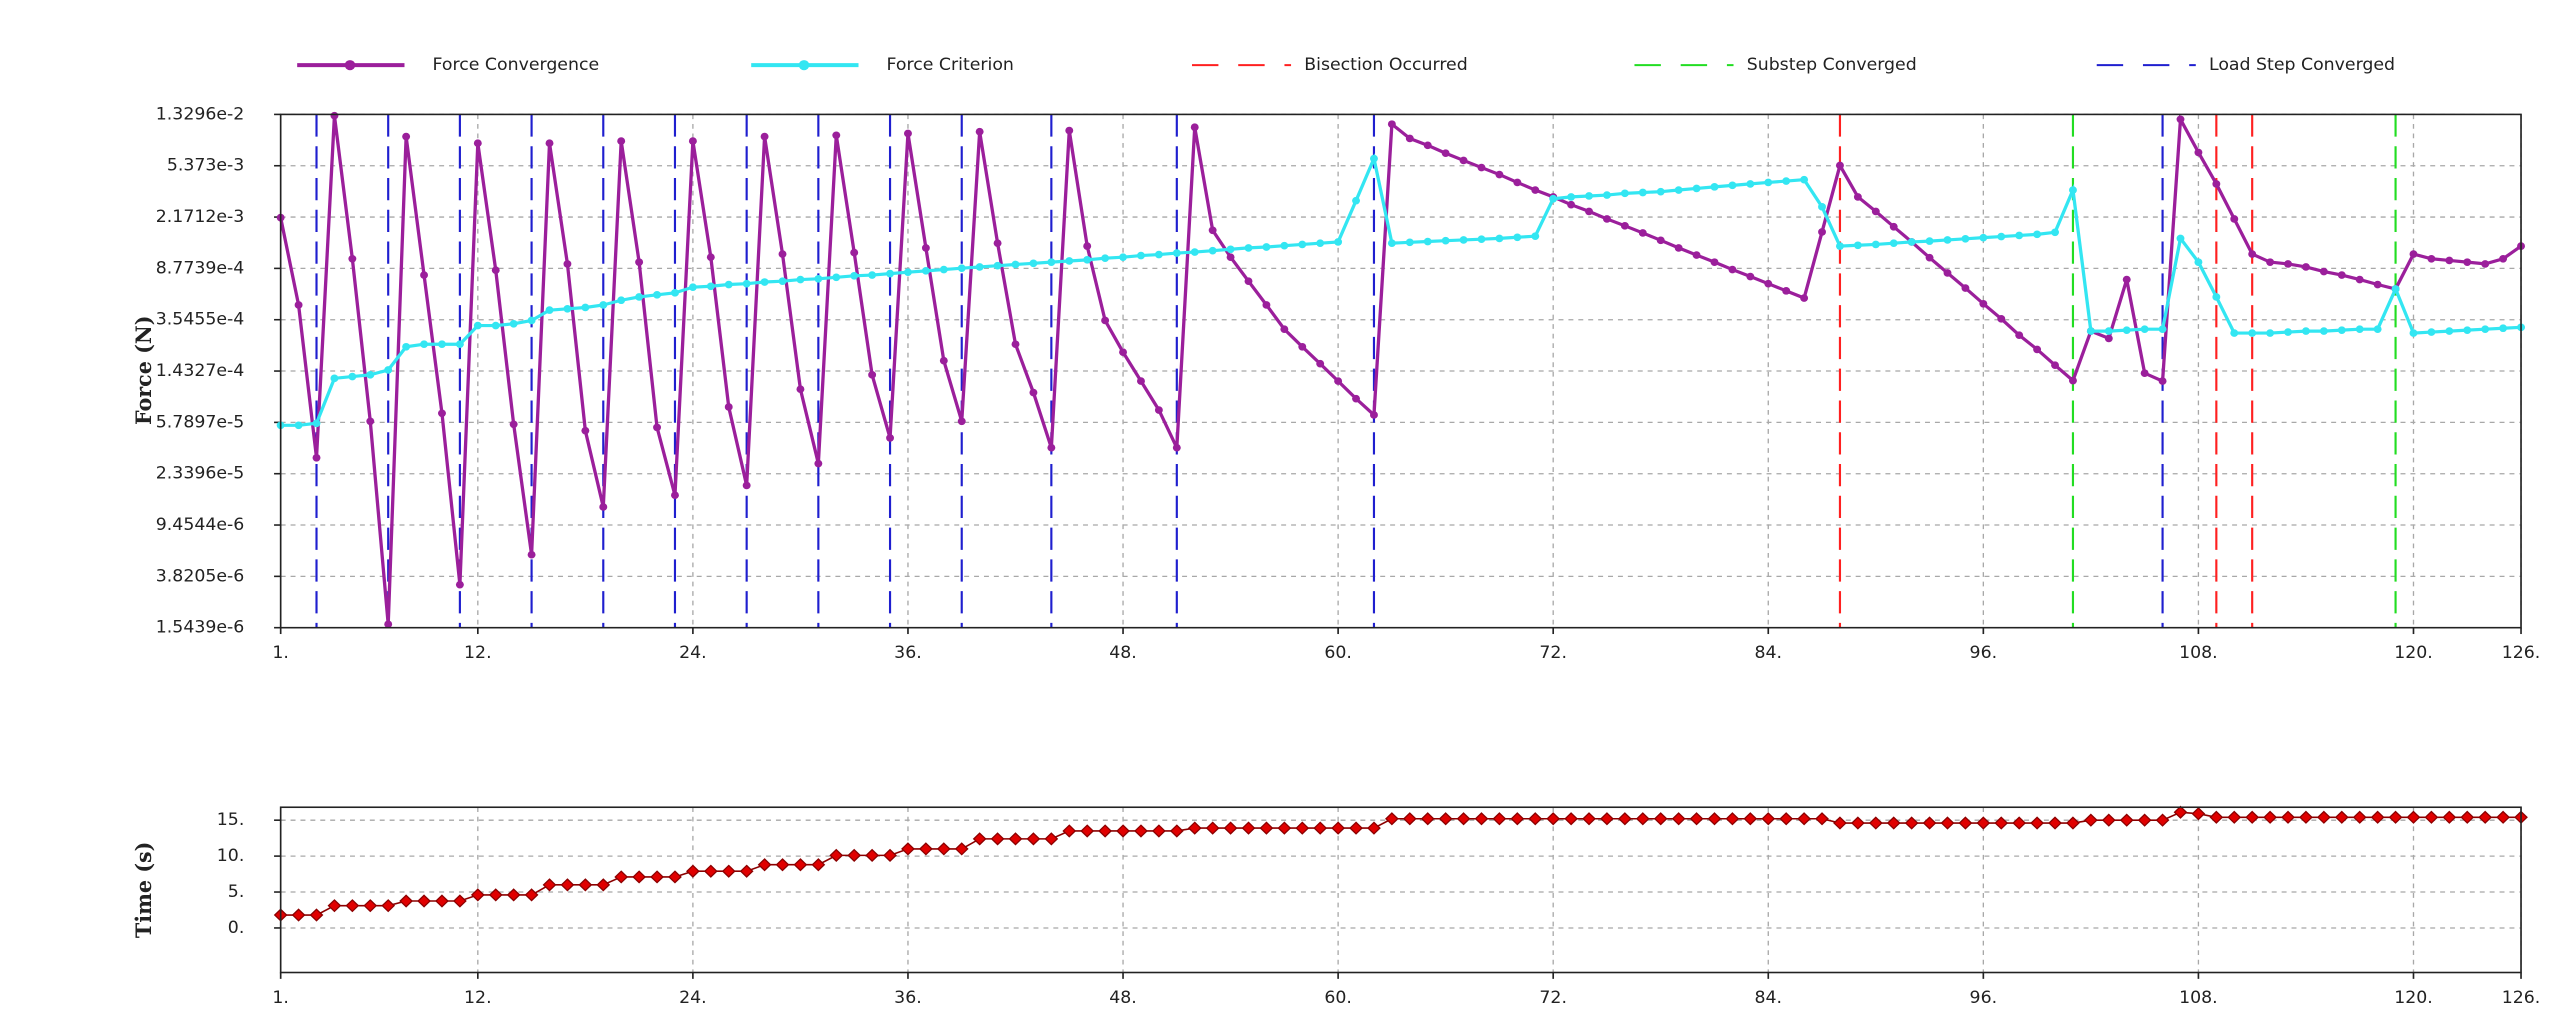 The image size is (2559, 1017). I want to click on x-tick-label: 12., so click(478, 653).